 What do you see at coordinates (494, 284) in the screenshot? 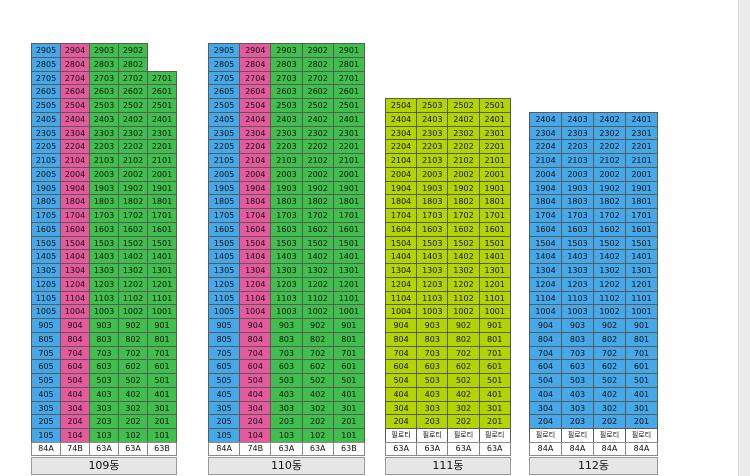
I see `unit-cell: 1201` at bounding box center [494, 284].